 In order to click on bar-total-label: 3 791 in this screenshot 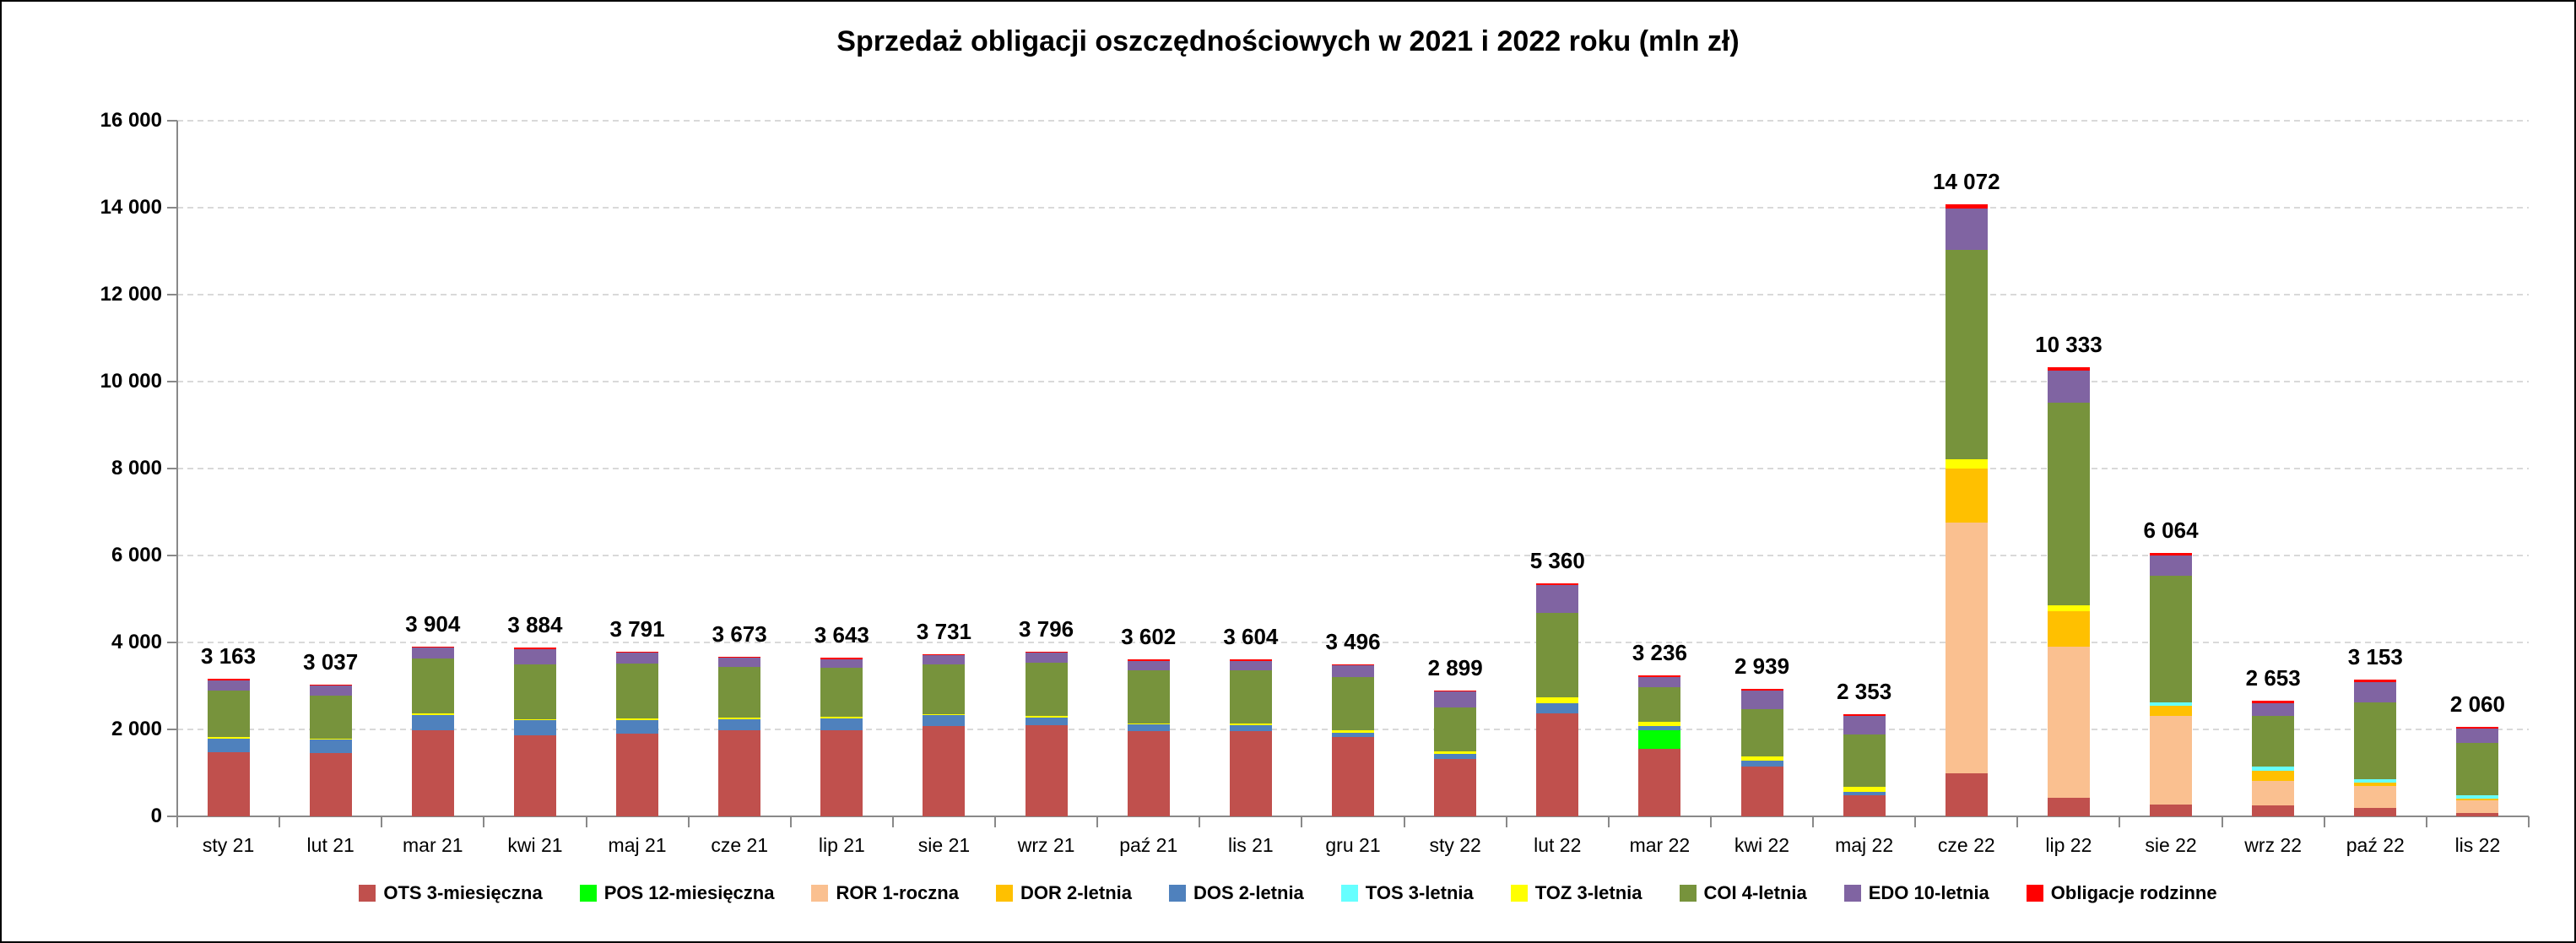, I will do `click(637, 629)`.